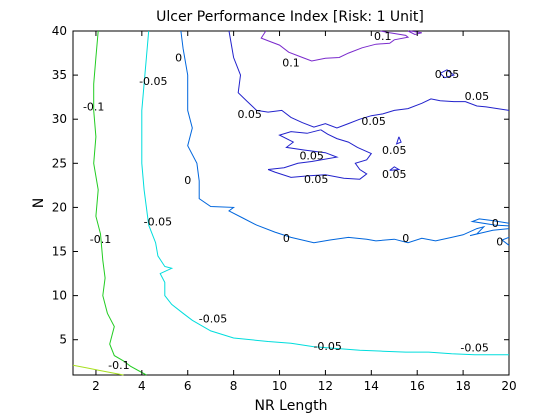  What do you see at coordinates (63, 340) in the screenshot?
I see `y-tick-label: 5` at bounding box center [63, 340].